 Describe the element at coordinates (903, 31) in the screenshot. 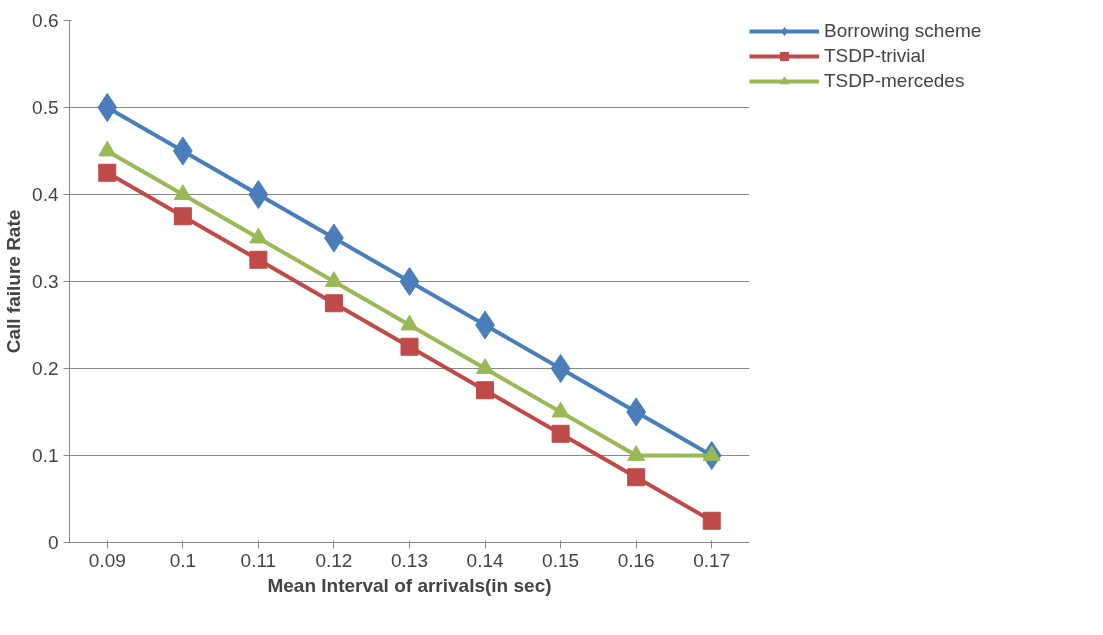

I see `legend-label: Borrowing scheme` at that location.